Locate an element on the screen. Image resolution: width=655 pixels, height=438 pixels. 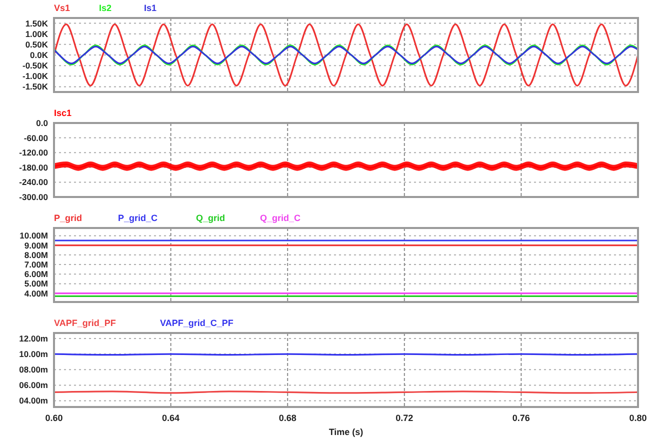
y-tick-label: 06.00m is located at coordinates (33, 385).